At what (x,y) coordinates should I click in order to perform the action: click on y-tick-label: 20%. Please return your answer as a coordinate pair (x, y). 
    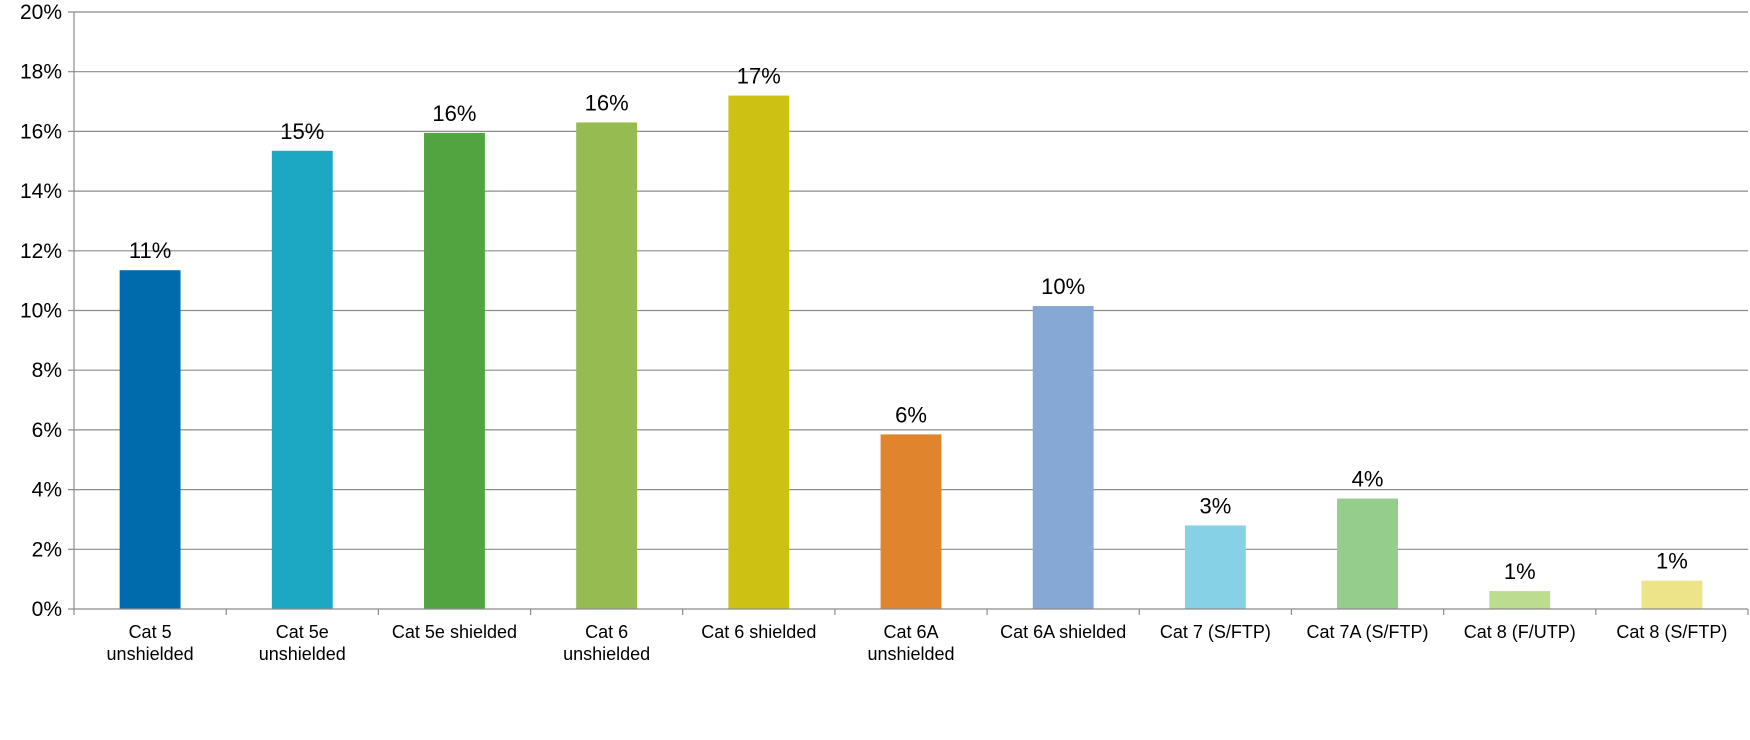
    Looking at the image, I should click on (41, 12).